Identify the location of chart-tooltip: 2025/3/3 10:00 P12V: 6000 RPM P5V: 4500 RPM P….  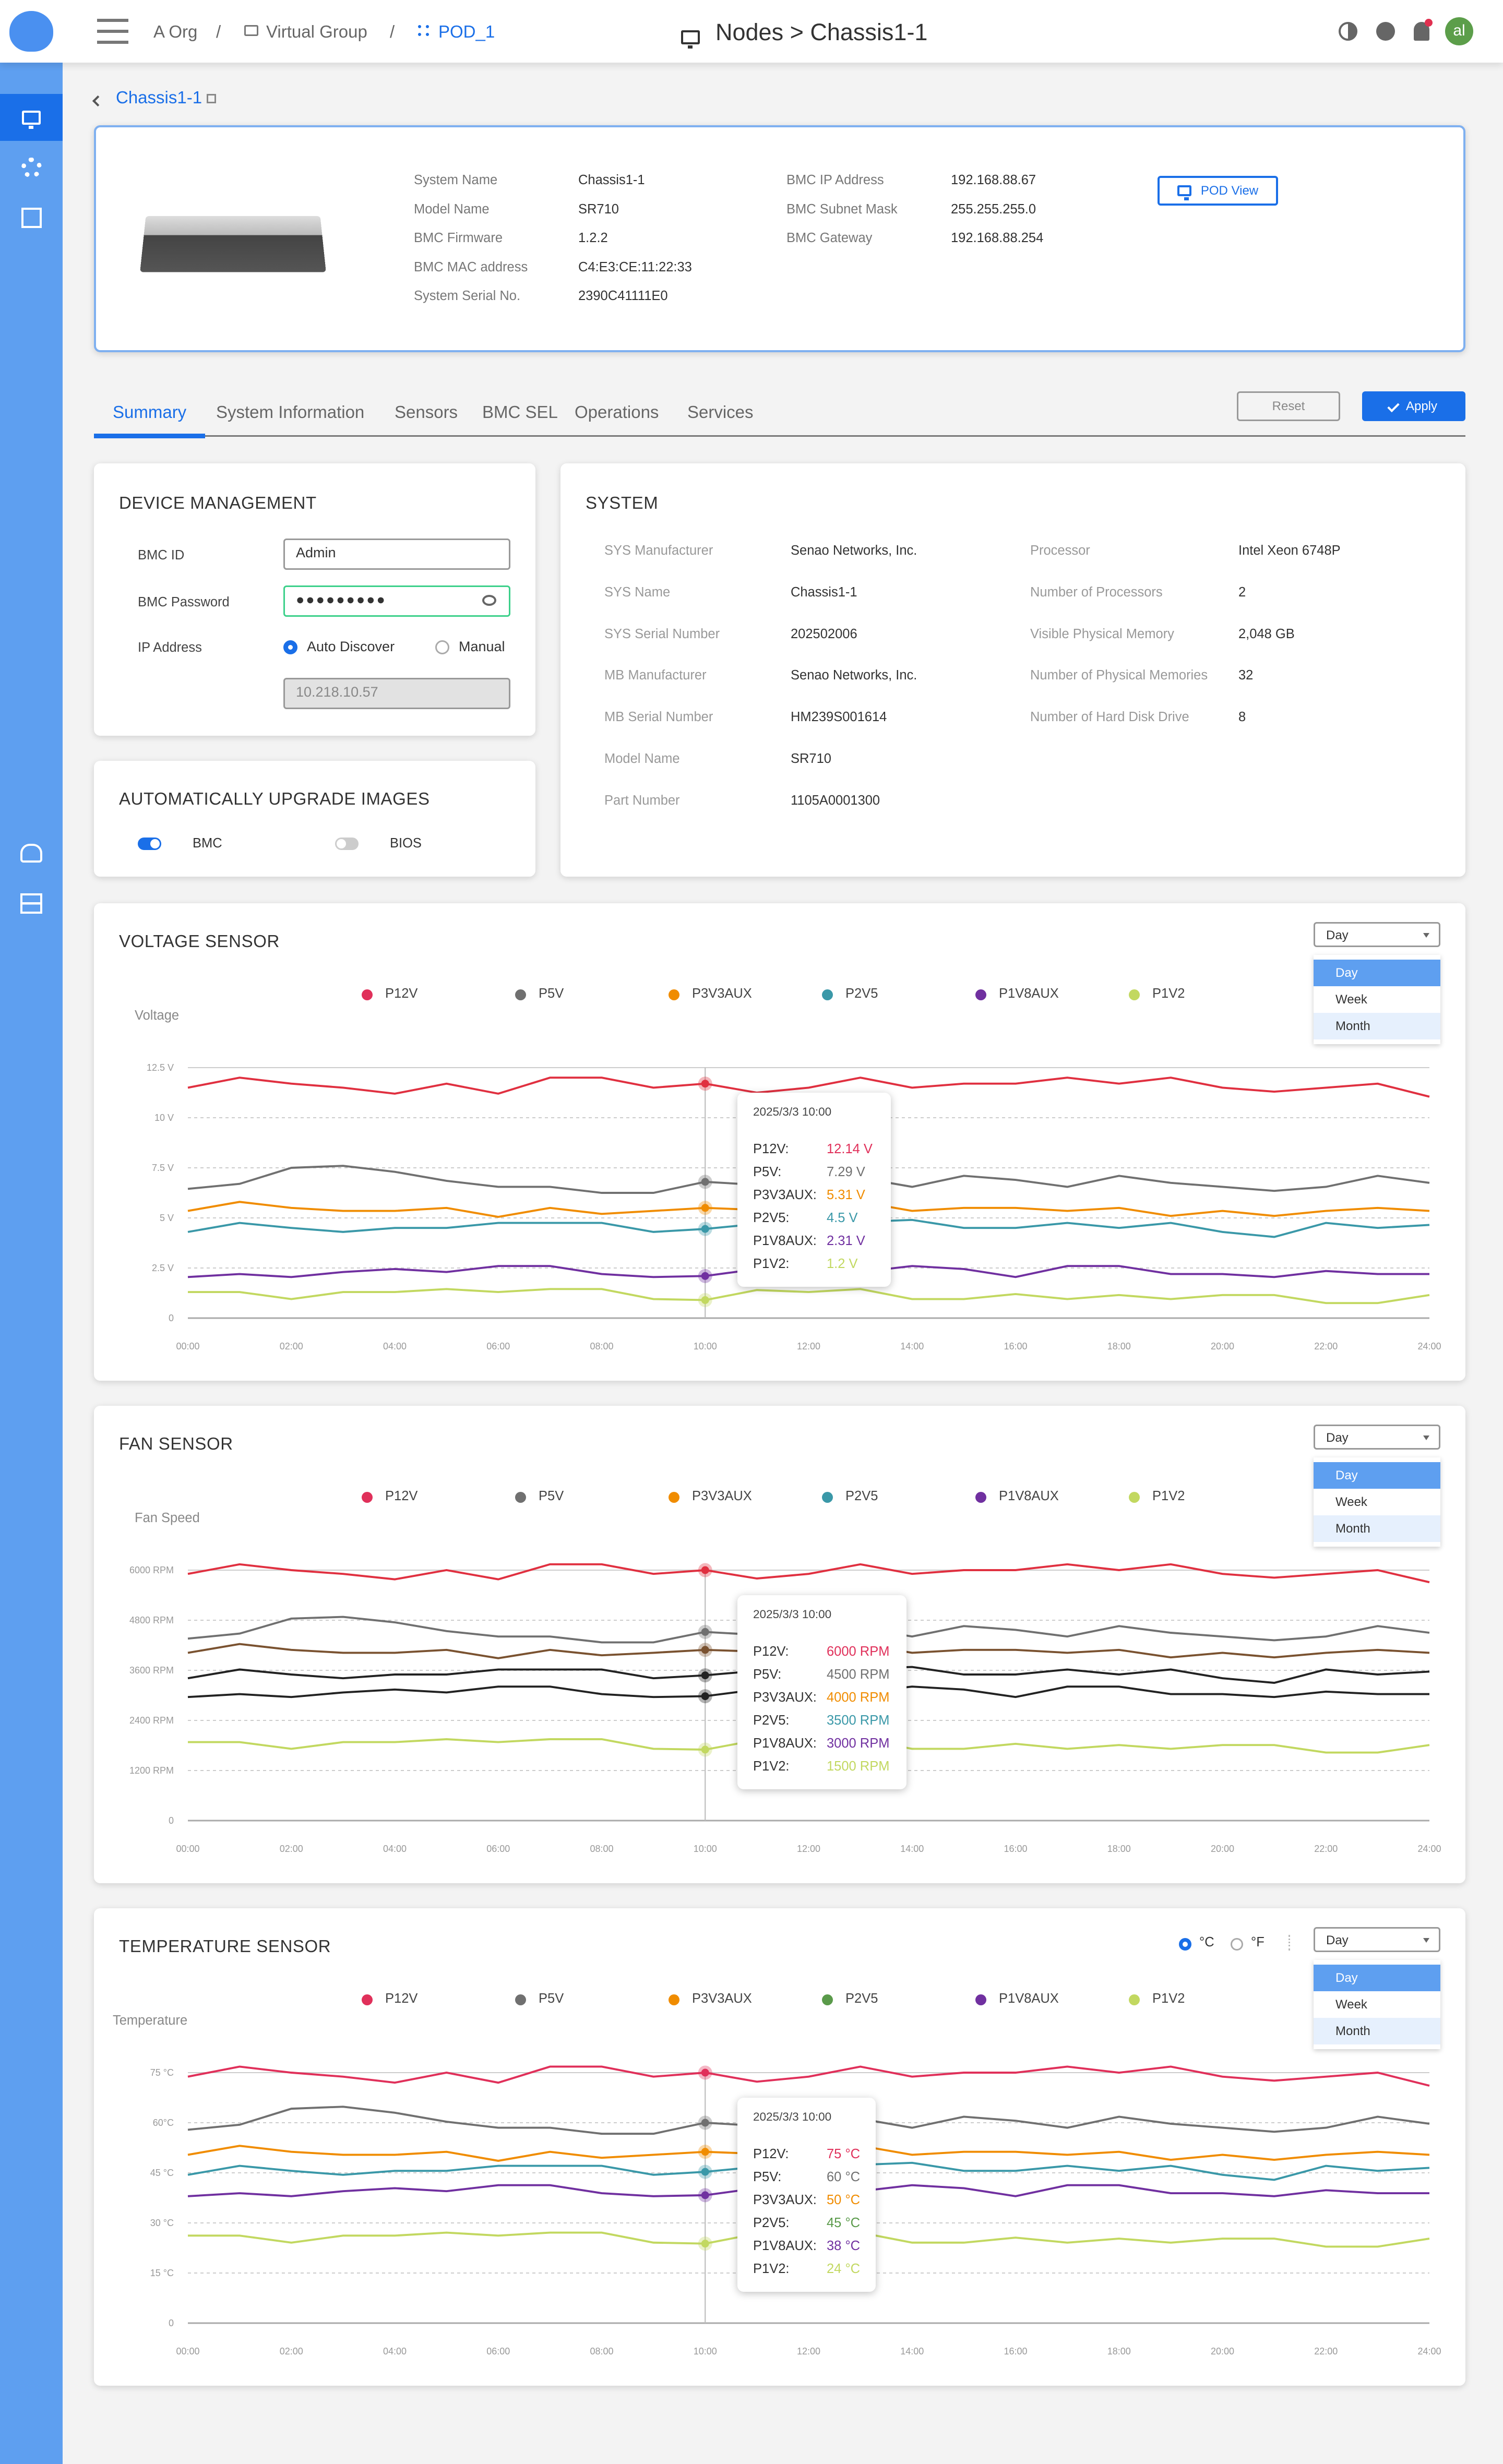
(821, 1692).